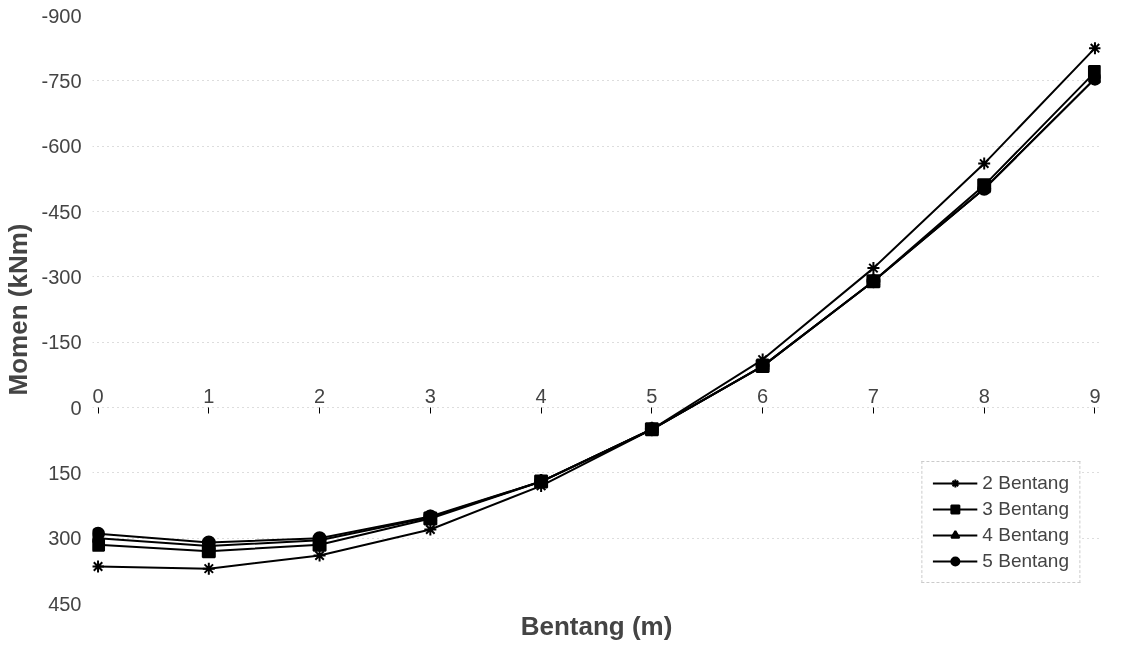 The height and width of the screenshot is (655, 1138). I want to click on x-tick-label: 9, so click(1095, 395).